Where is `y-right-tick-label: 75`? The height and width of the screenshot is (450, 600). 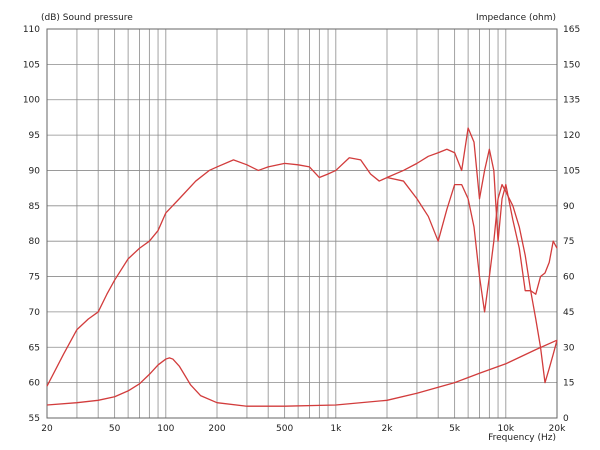 y-right-tick-label: 75 is located at coordinates (568, 242).